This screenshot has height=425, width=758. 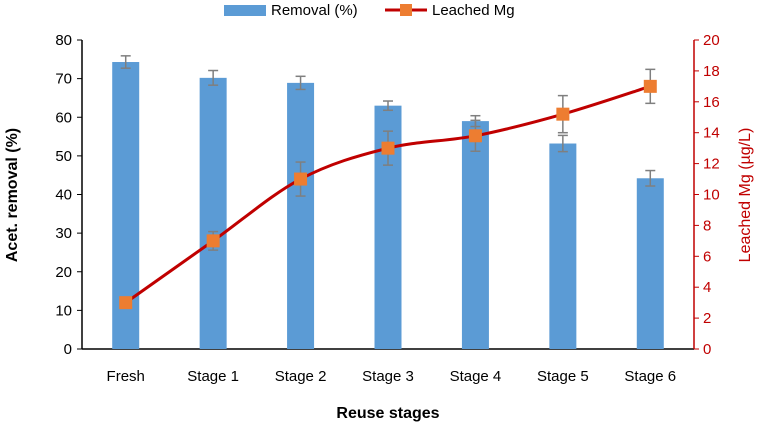 What do you see at coordinates (63, 117) in the screenshot?
I see `y-left-tick-label: 60` at bounding box center [63, 117].